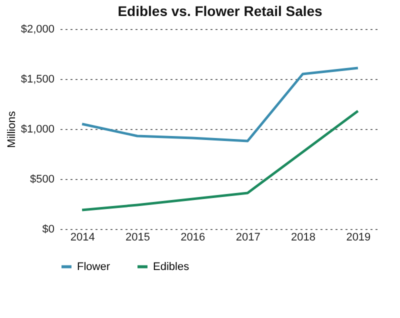 Image resolution: width=400 pixels, height=318 pixels. What do you see at coordinates (37, 30) in the screenshot?
I see `y-tick-label: $2,000` at bounding box center [37, 30].